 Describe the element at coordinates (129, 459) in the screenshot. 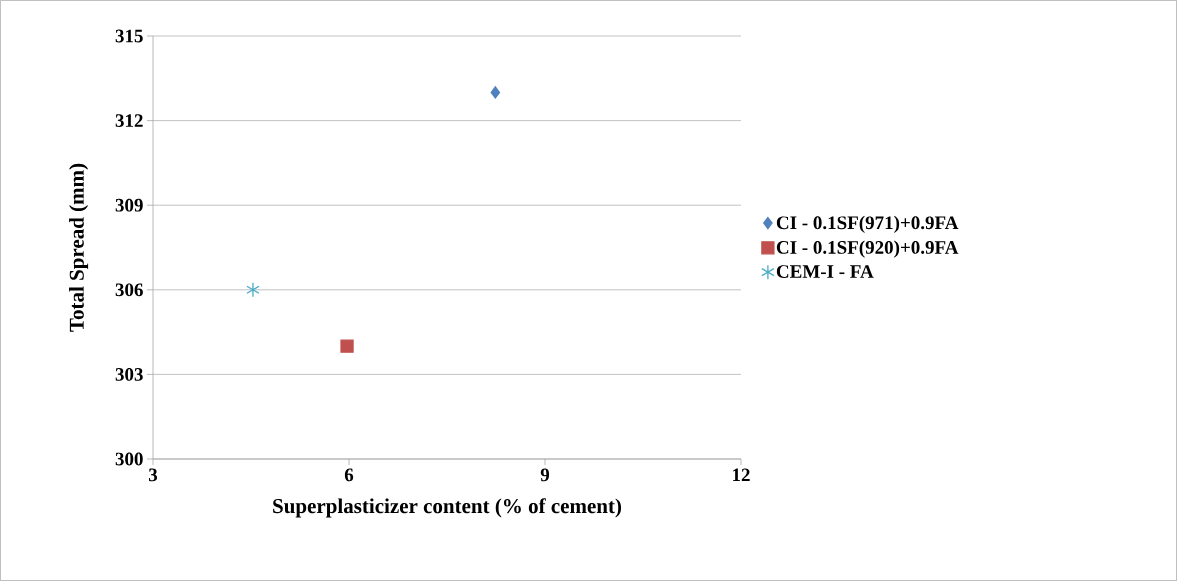

I see `y-tick-label: 300` at that location.